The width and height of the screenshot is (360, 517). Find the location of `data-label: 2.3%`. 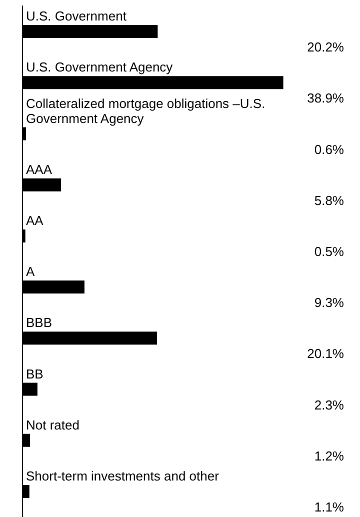

data-label: 2.3% is located at coordinates (329, 404).